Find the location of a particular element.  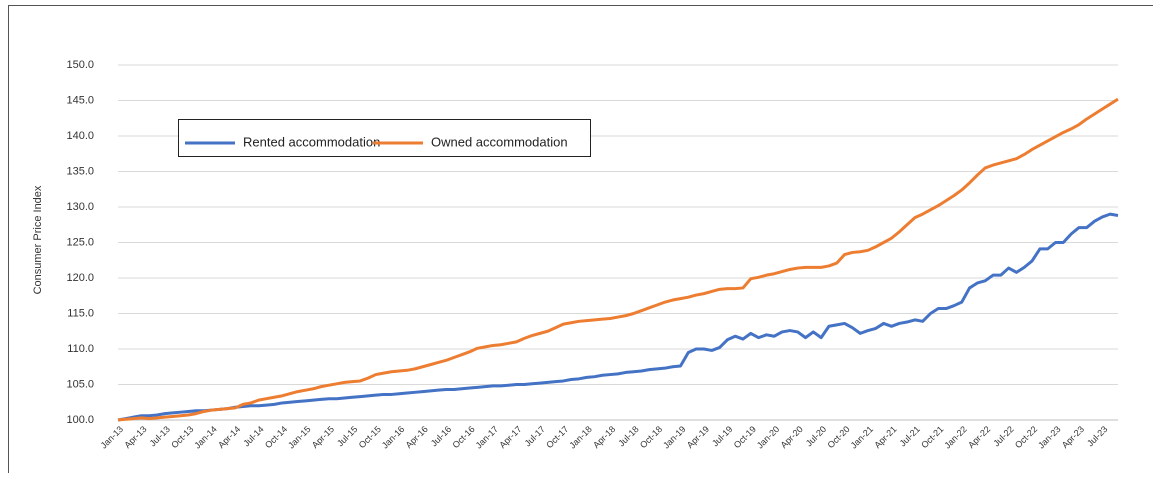

x-tick-label: Oct-21 is located at coordinates (932, 437).